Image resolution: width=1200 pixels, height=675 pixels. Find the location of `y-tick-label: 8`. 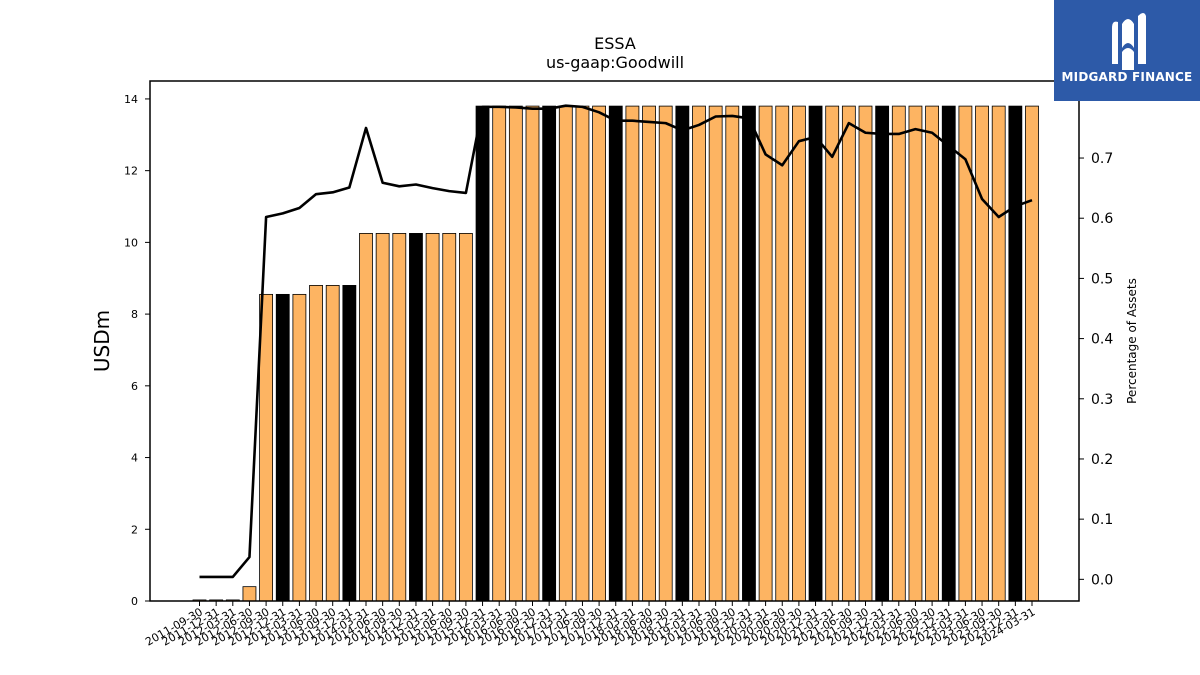

y-tick-label: 8 is located at coordinates (134, 314).